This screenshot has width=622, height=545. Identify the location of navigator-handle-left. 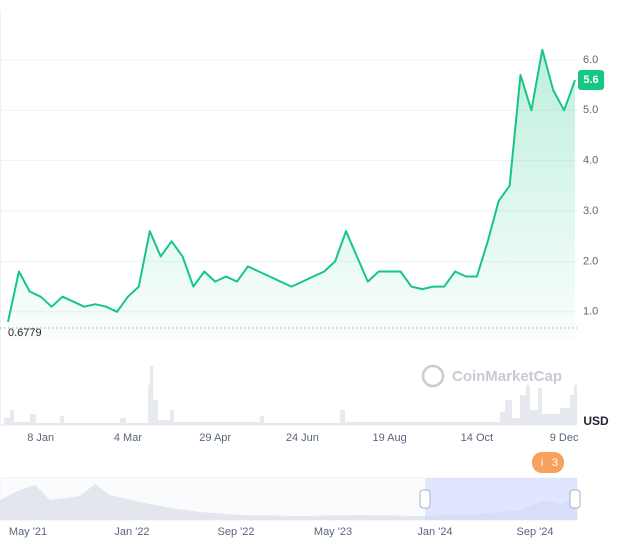
(425, 499).